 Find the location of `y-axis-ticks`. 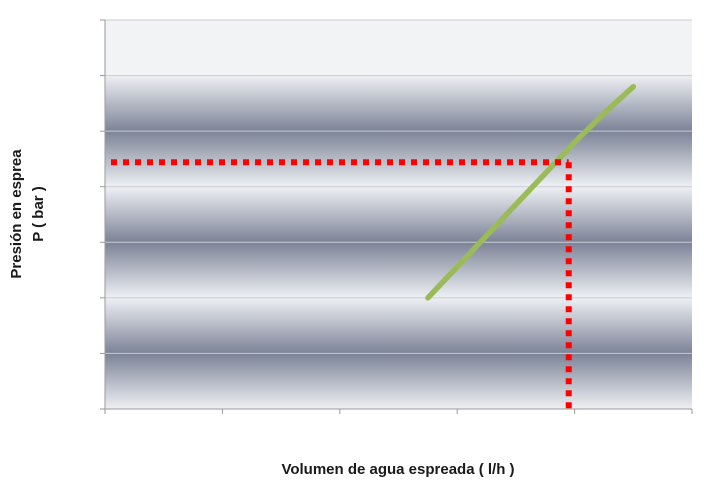

y-axis-ticks is located at coordinates (102, 214).